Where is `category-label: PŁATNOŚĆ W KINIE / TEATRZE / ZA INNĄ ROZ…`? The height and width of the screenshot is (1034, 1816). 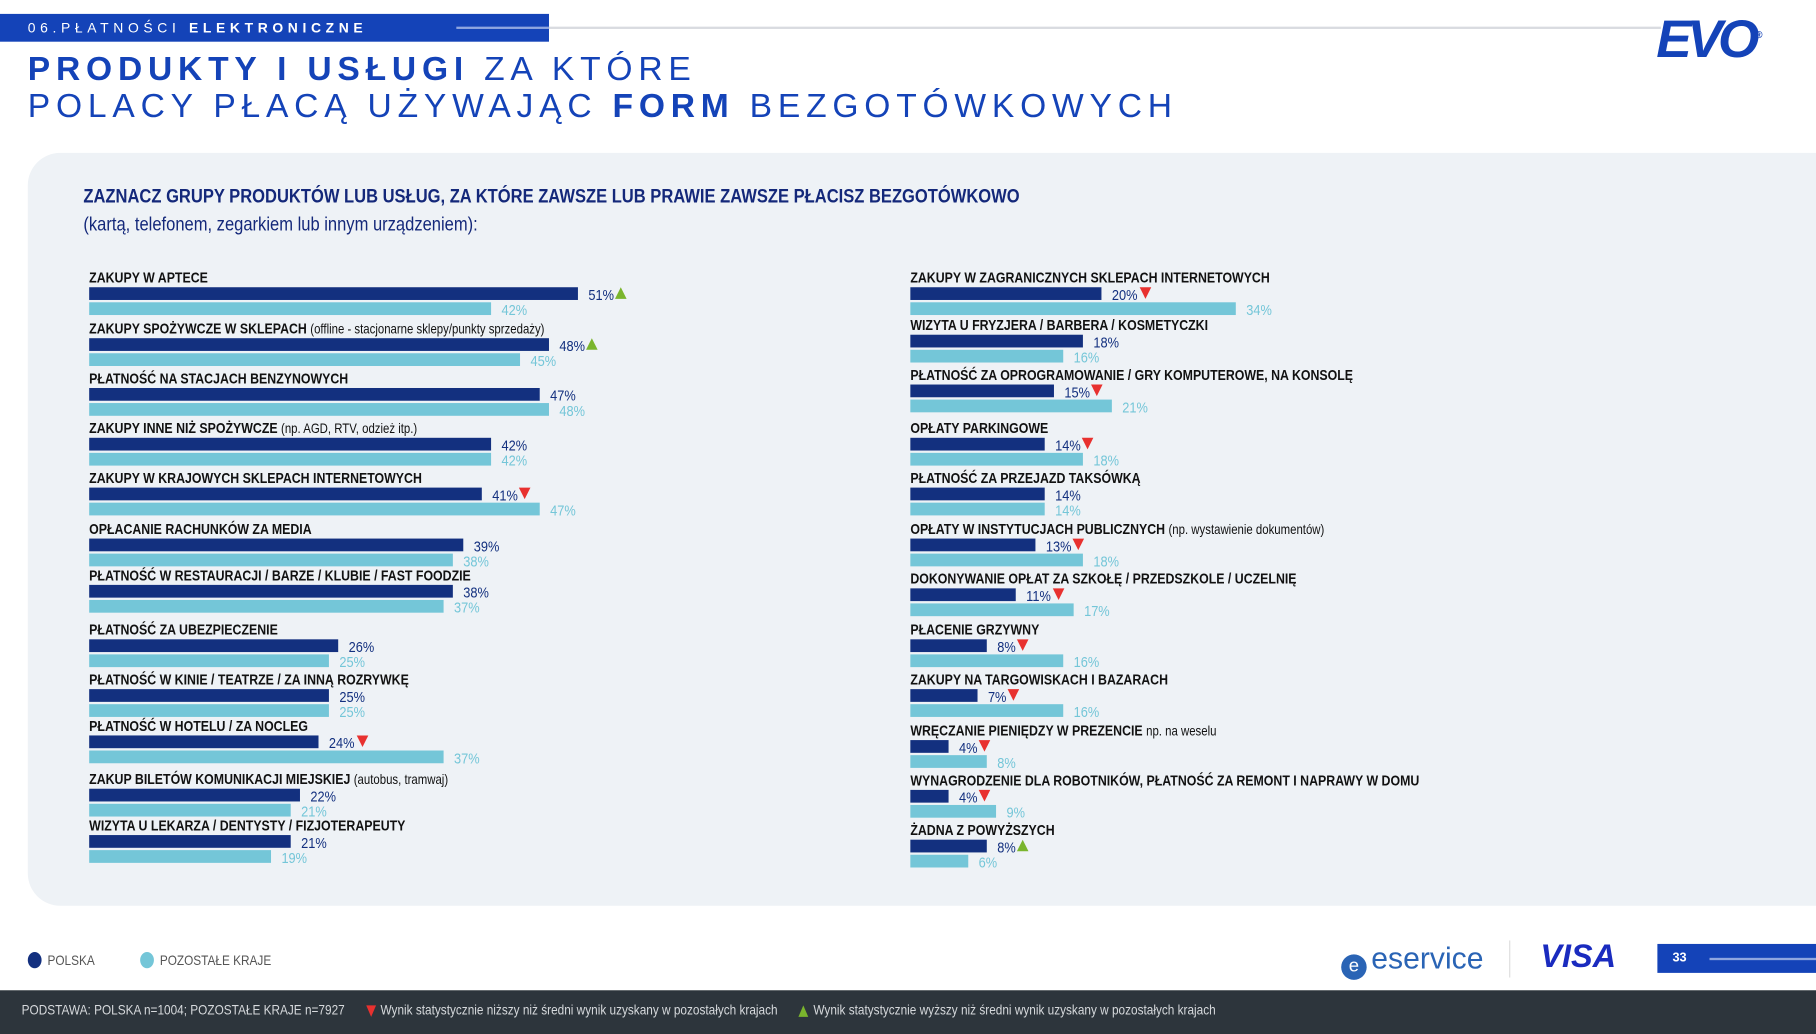
category-label: PŁATNOŚĆ W KINIE / TEATRZE / ZA INNĄ ROZ… is located at coordinates (249, 679).